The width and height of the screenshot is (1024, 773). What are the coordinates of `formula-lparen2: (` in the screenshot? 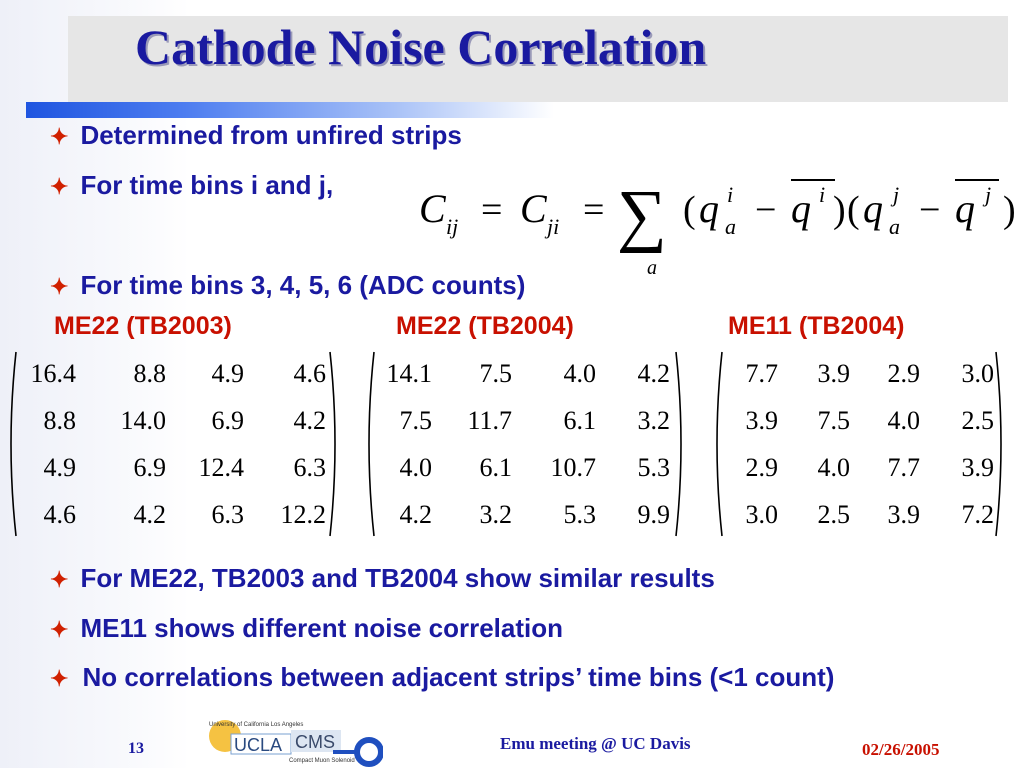 It's located at (853, 210).